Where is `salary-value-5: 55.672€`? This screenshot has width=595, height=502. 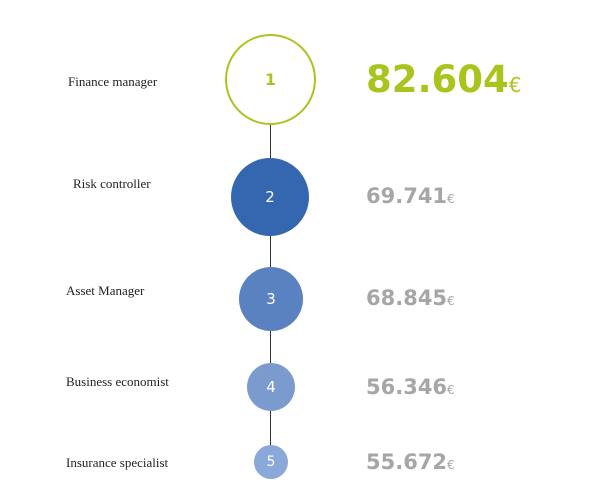 salary-value-5: 55.672€ is located at coordinates (410, 462).